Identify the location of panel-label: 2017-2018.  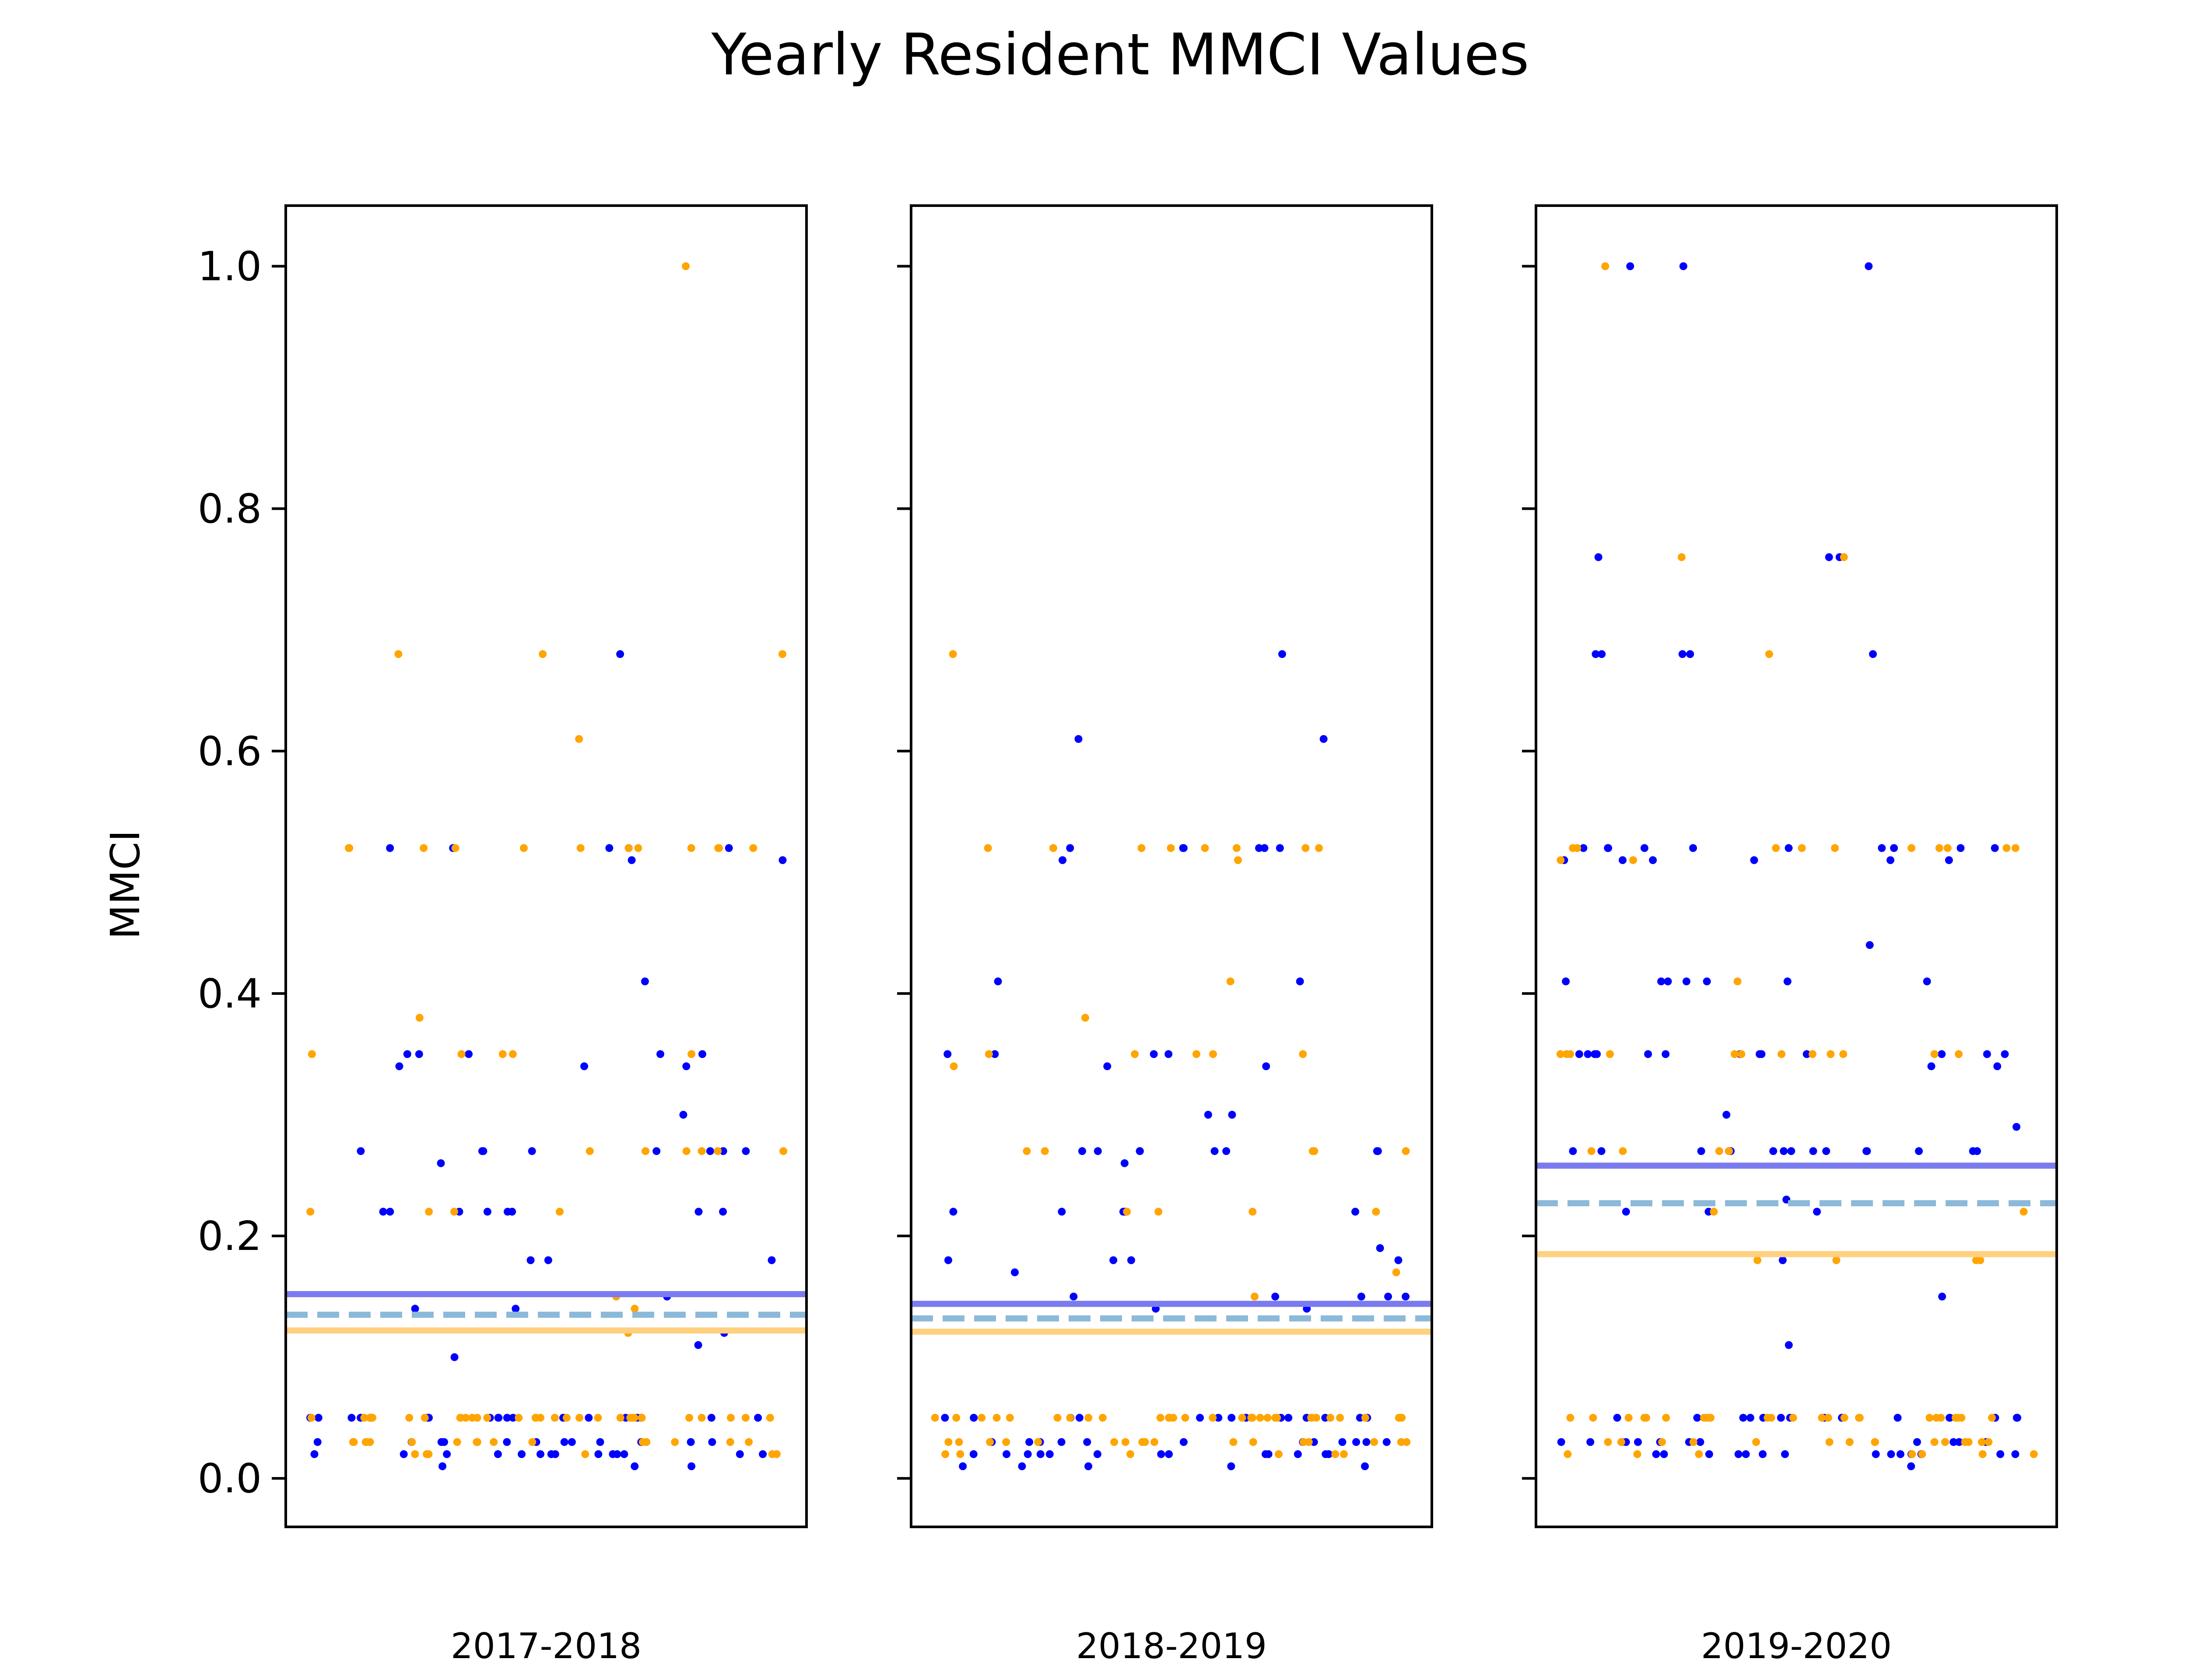
(547, 1646).